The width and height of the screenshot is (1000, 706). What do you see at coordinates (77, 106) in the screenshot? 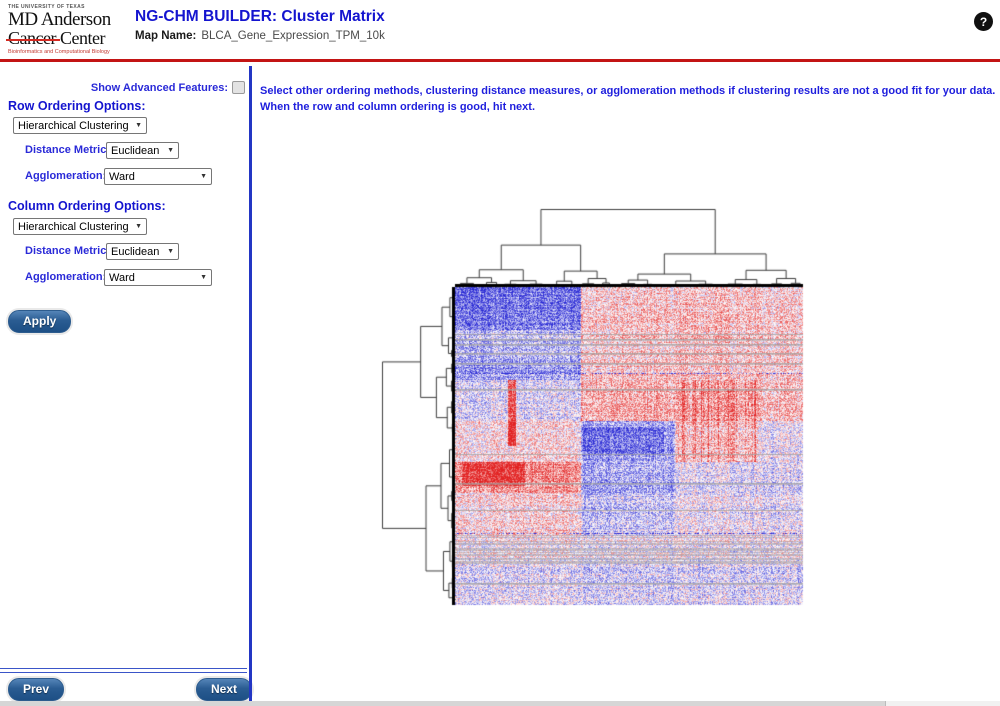
I see `row-ordering-heading: Row Ordering Options:` at bounding box center [77, 106].